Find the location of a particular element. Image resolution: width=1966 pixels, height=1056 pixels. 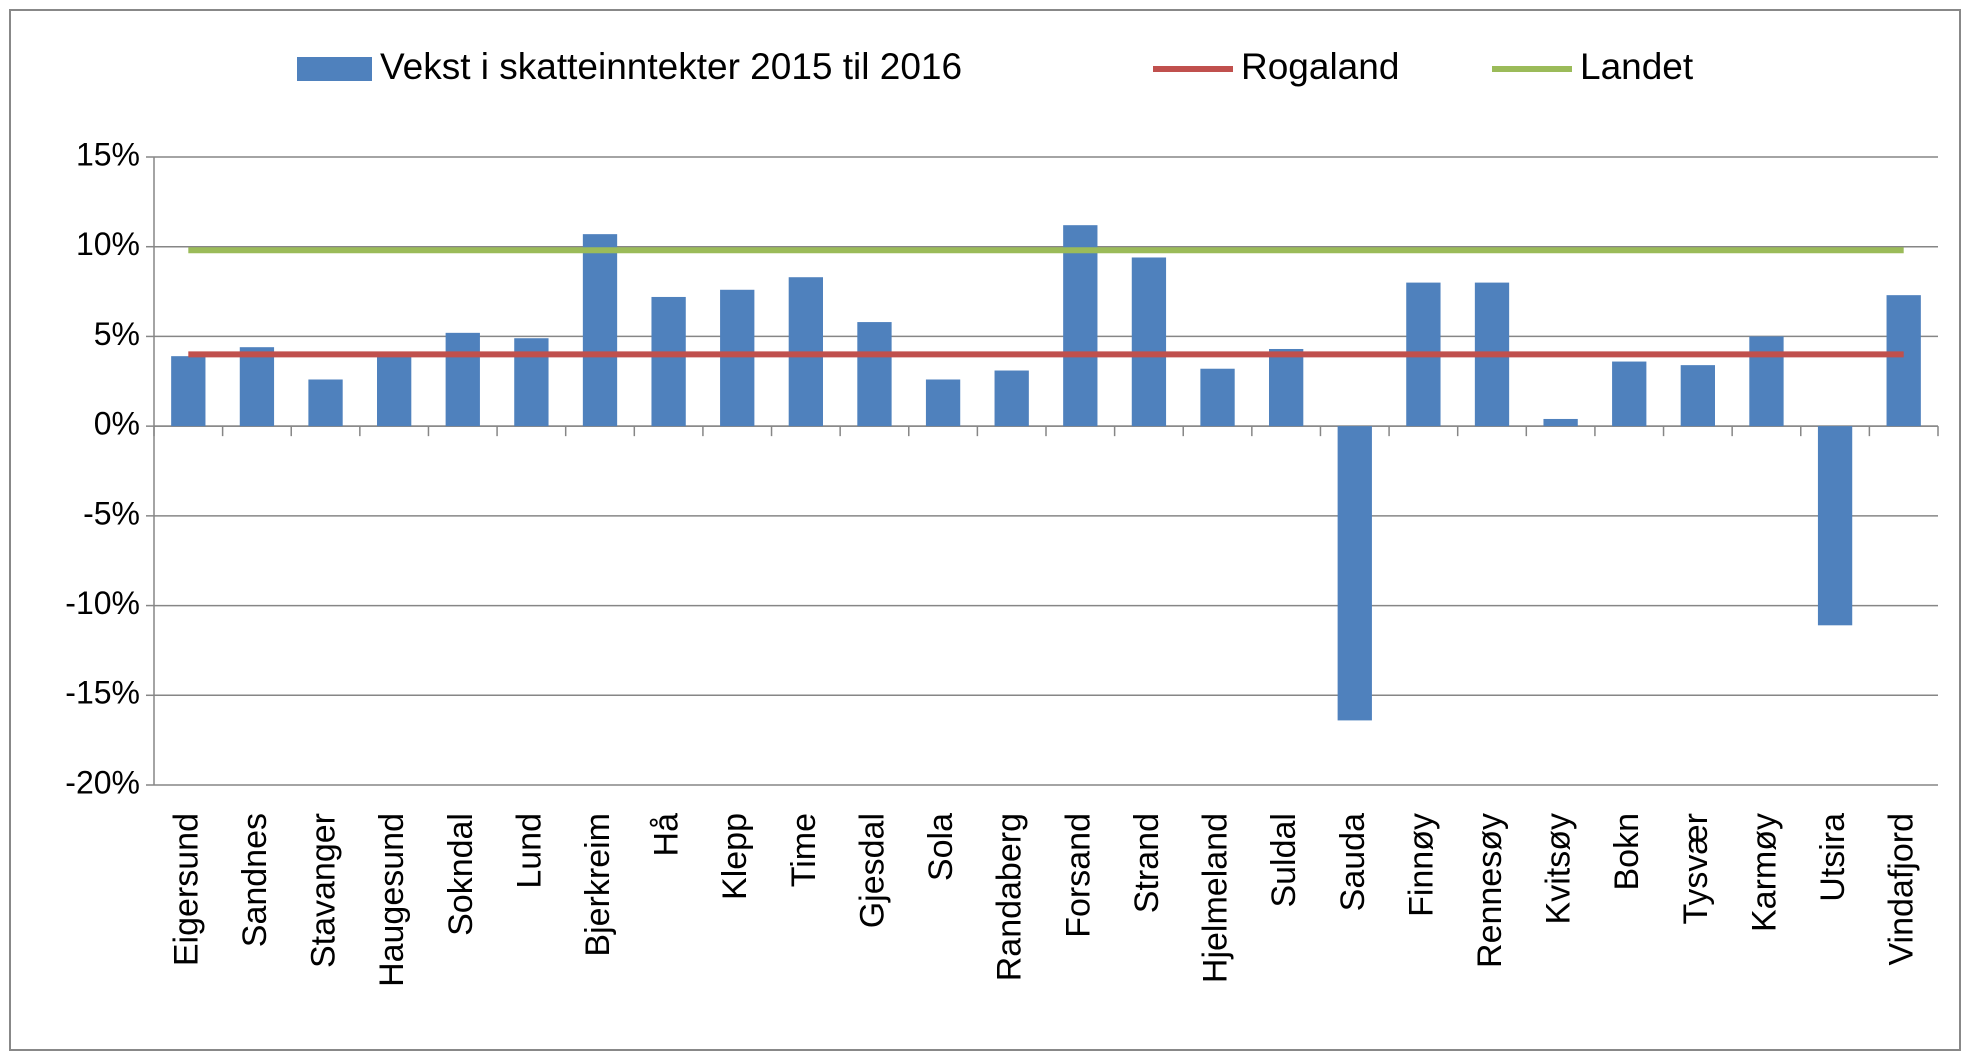

legend-label: Rogaland is located at coordinates (1320, 66).